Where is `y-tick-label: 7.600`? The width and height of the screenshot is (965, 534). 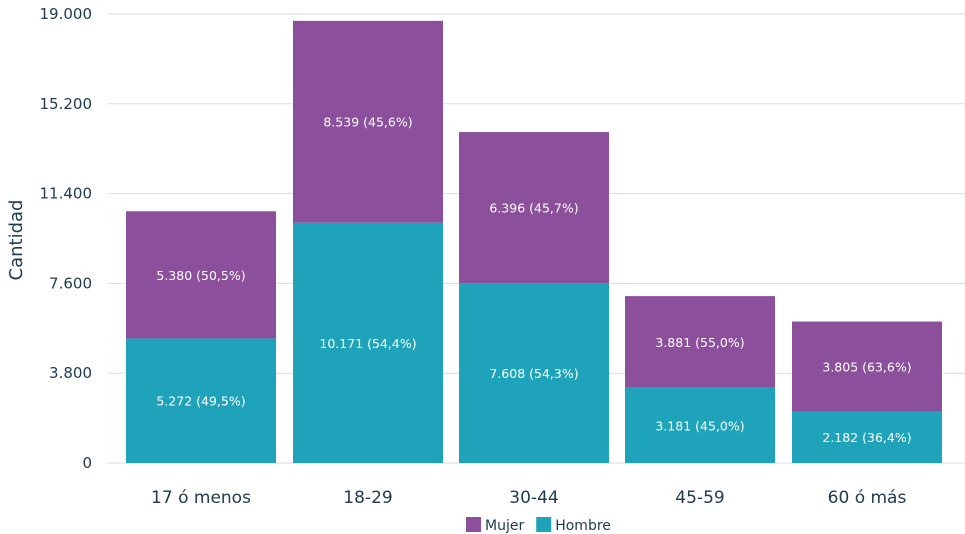
y-tick-label: 7.600 is located at coordinates (70, 283).